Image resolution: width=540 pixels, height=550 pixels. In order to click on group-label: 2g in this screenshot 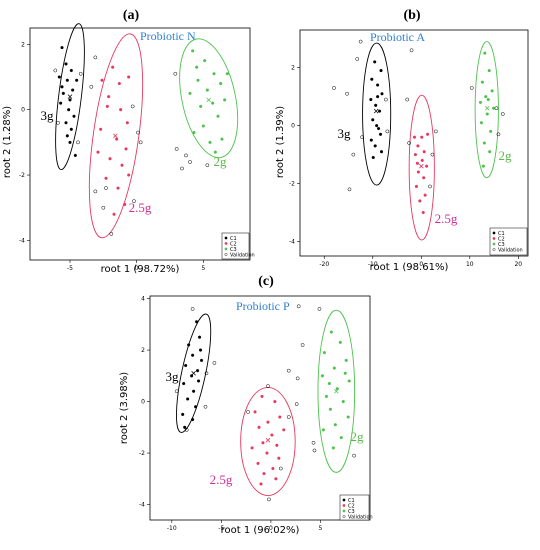, I will do `click(358, 436)`.